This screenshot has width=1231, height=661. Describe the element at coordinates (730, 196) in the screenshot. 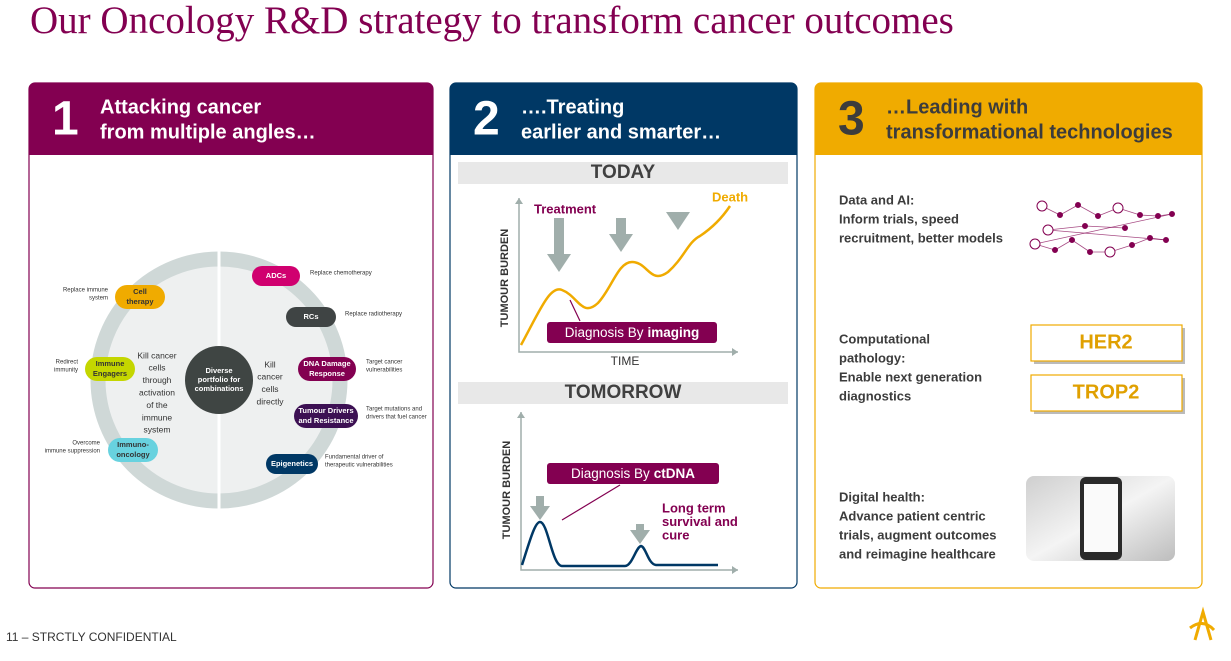

I see `death-label: Death` at that location.